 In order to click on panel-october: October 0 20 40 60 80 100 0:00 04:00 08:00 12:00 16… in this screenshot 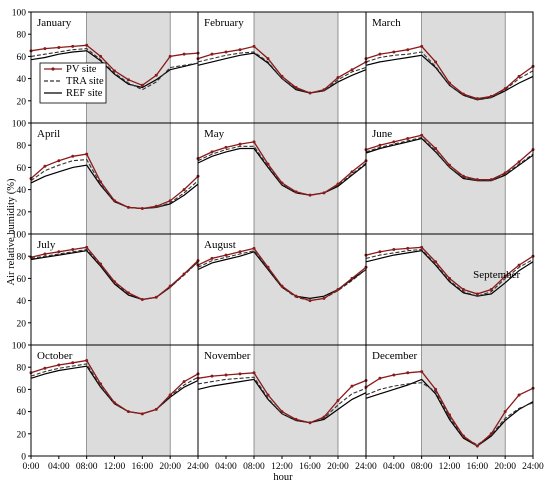, I will do `click(110, 407)`.